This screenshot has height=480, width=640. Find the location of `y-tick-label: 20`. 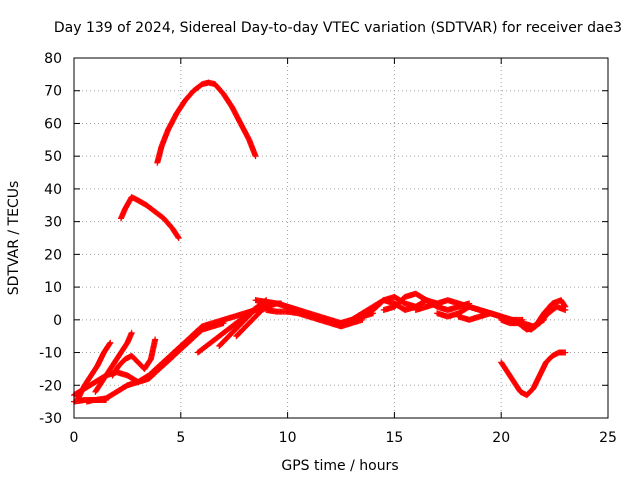

y-tick-label: 20 is located at coordinates (53, 255).